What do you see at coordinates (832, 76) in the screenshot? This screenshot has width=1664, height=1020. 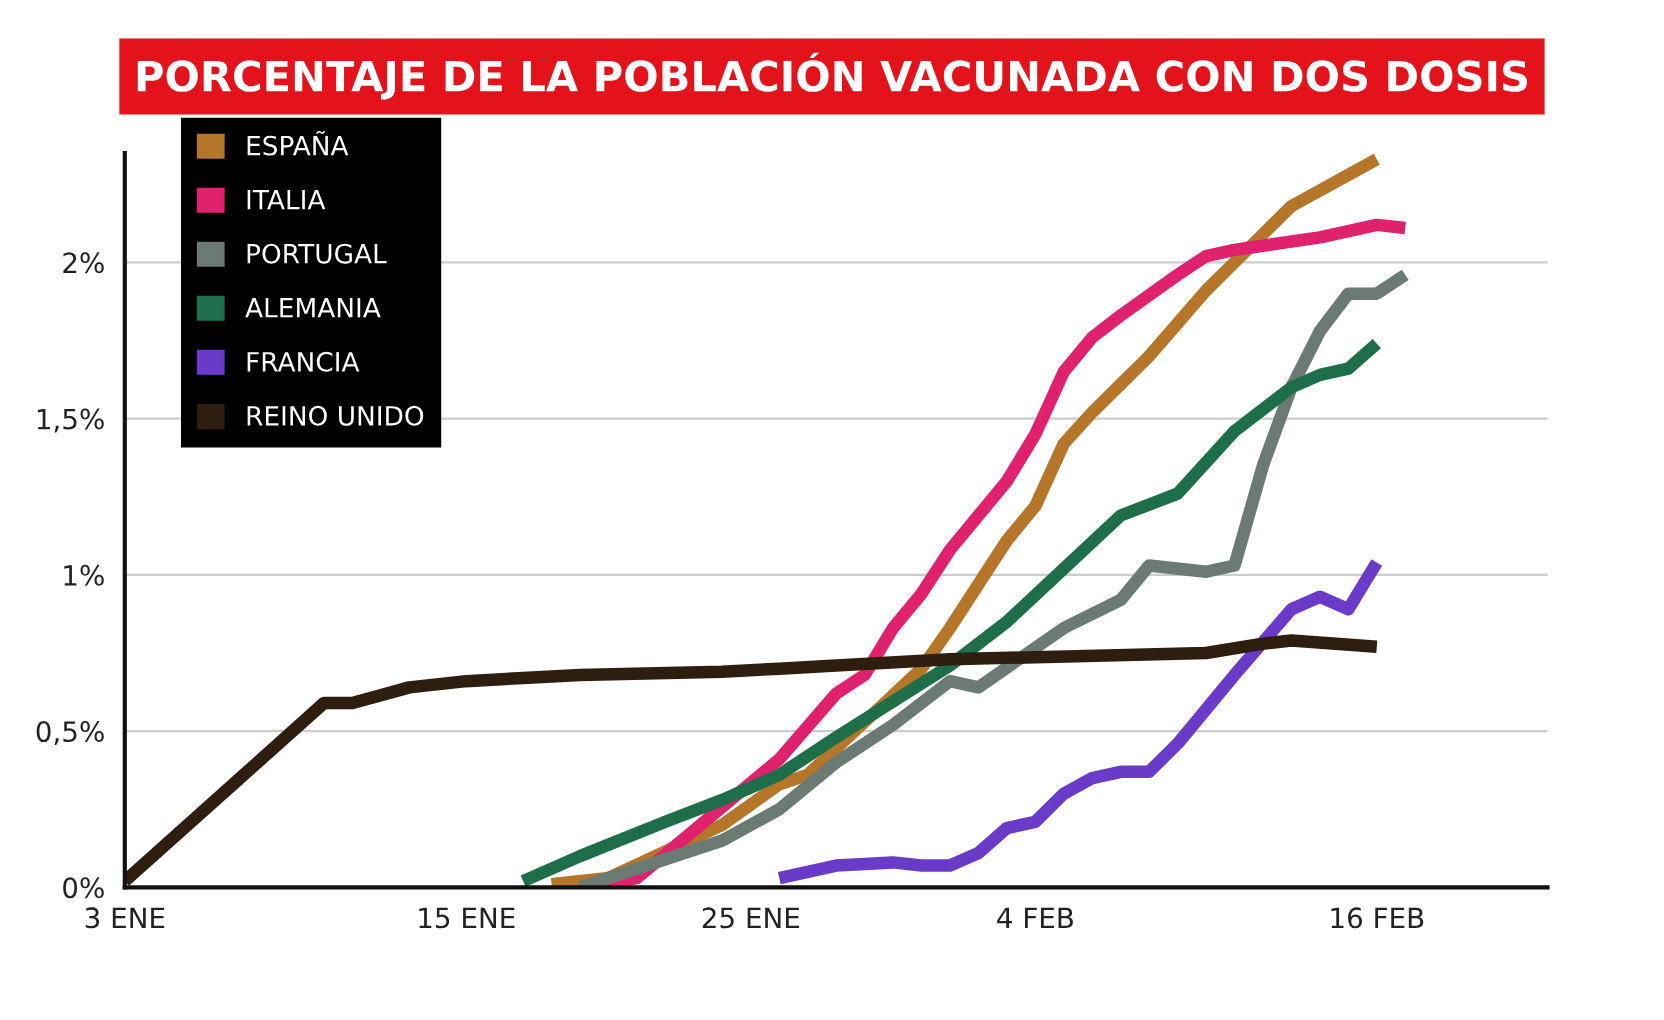 I see `chart-title: PORCENTAJE DE LA POBLACIÓN VACUNADA CON DOS DOSIS` at bounding box center [832, 76].